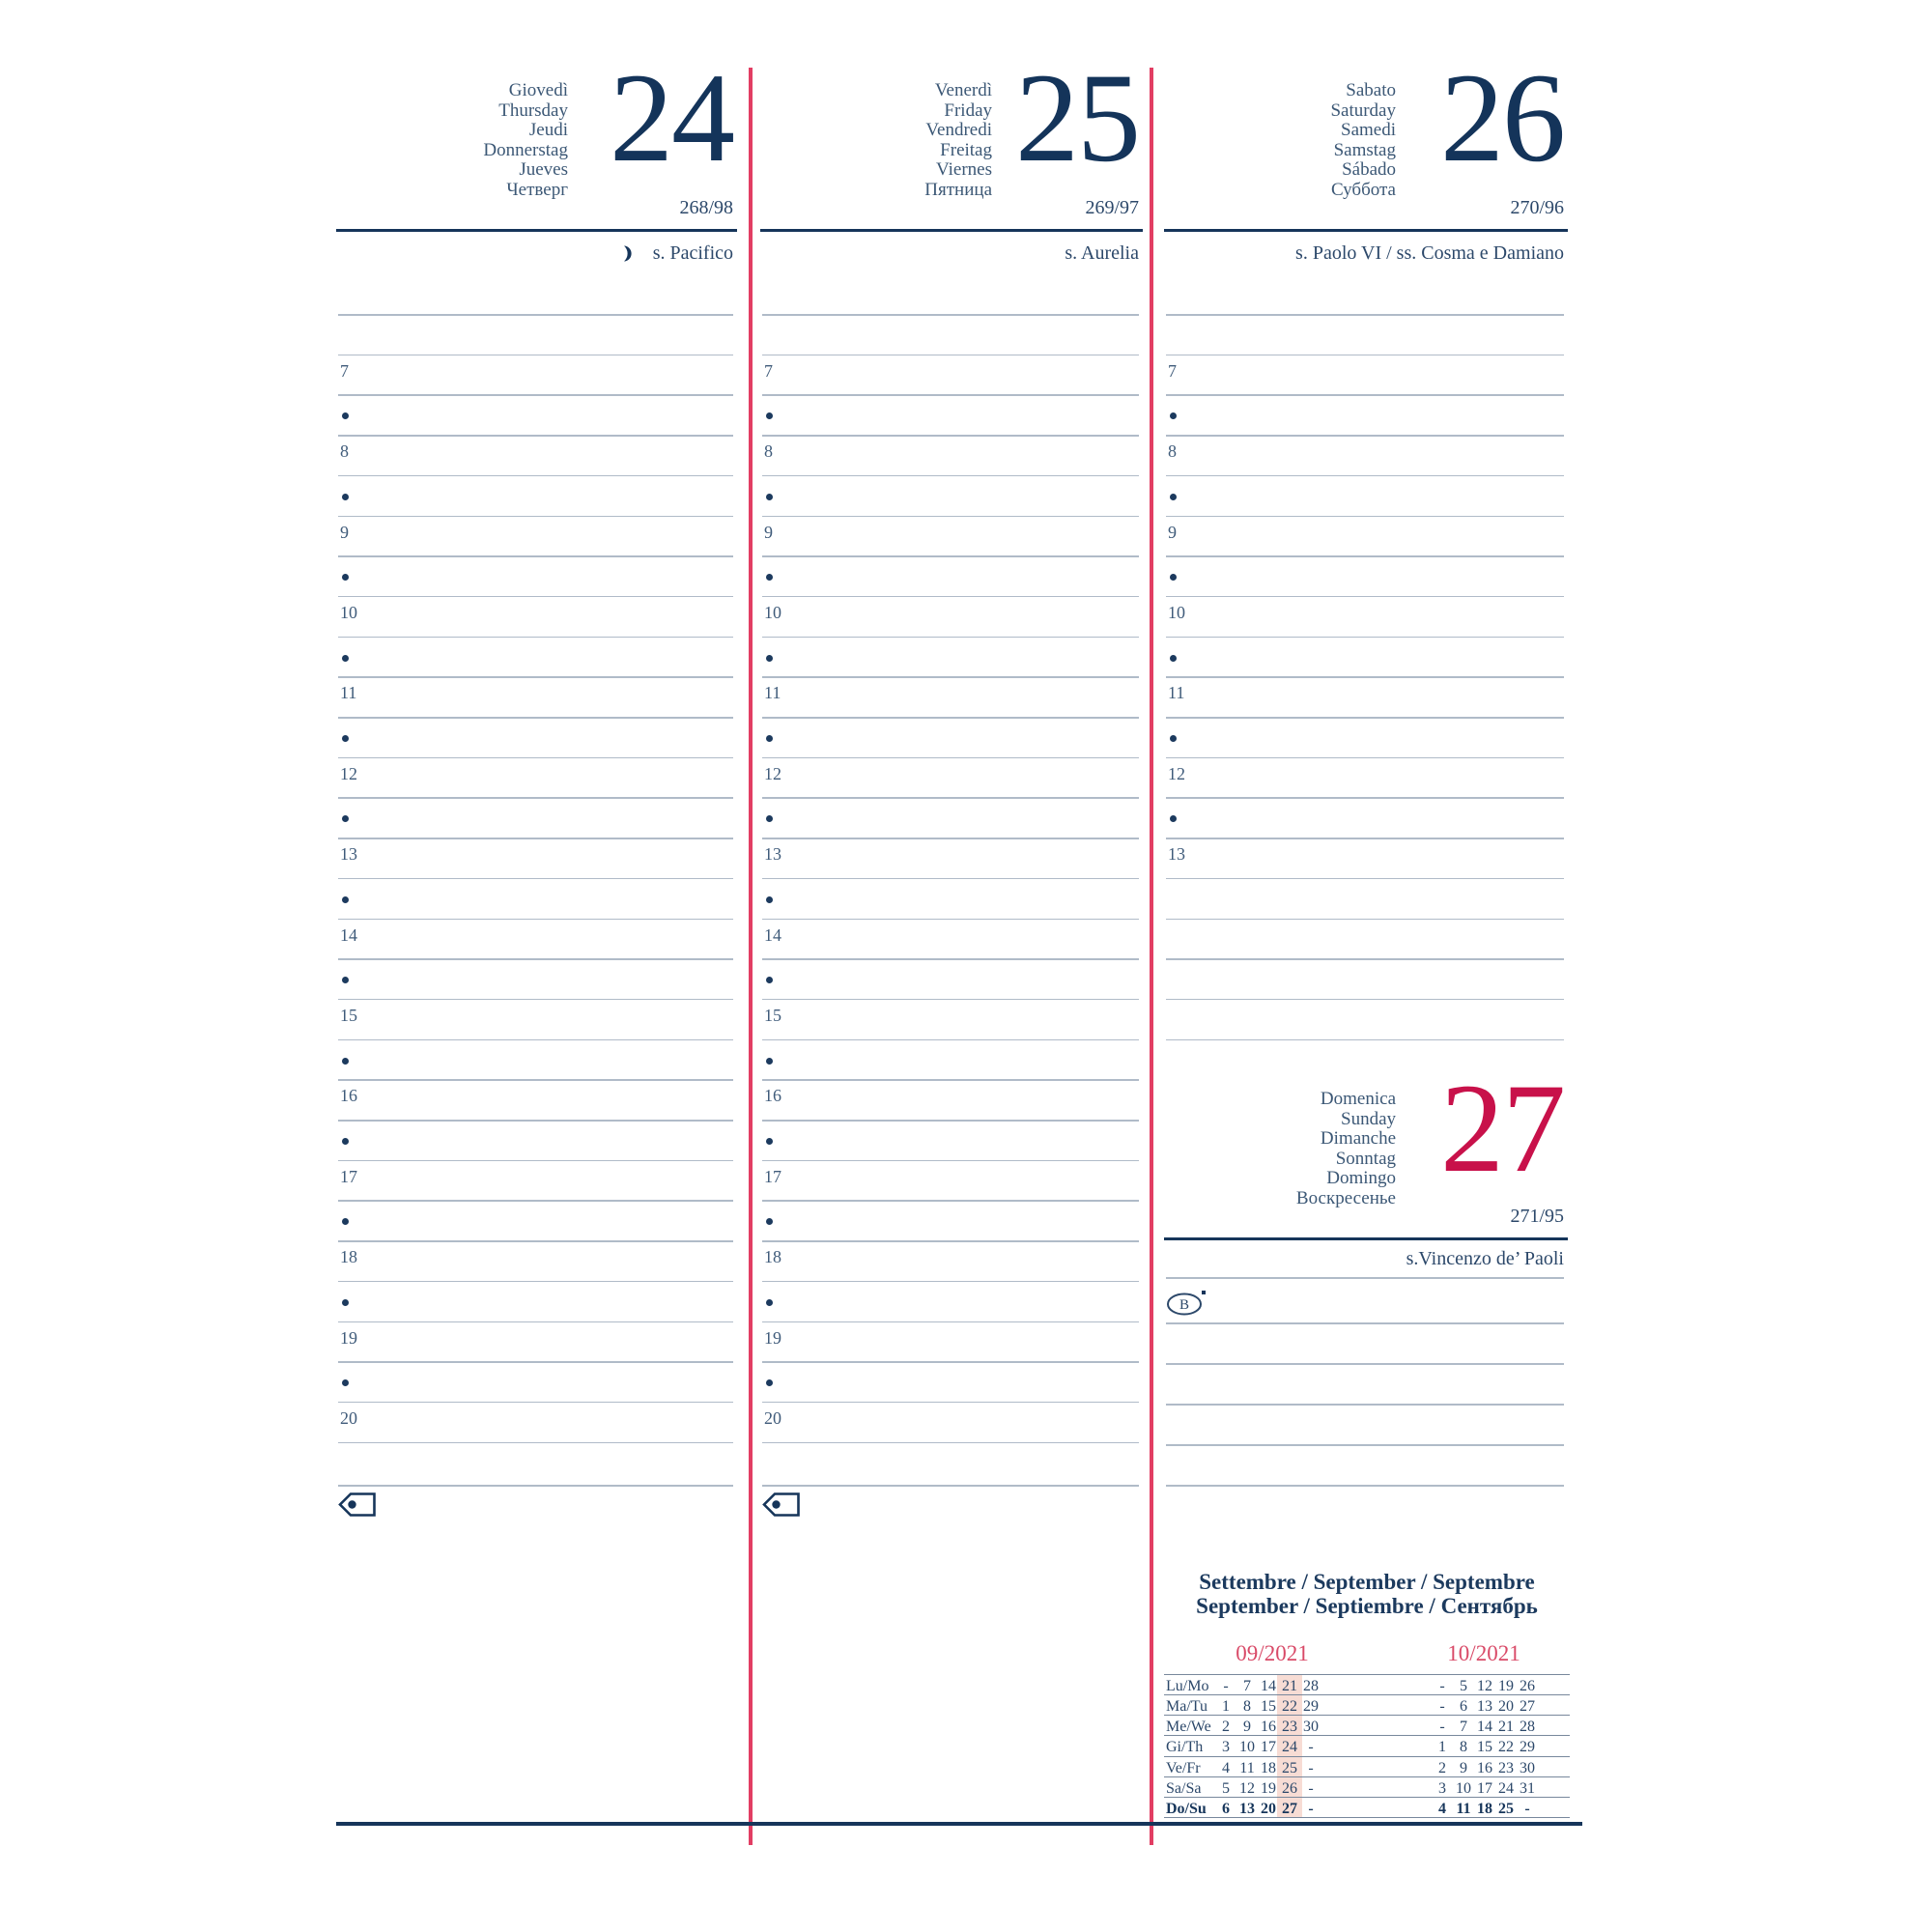 The width and height of the screenshot is (1932, 1932). Describe the element at coordinates (672, 117) in the screenshot. I see `day-number: 24` at that location.